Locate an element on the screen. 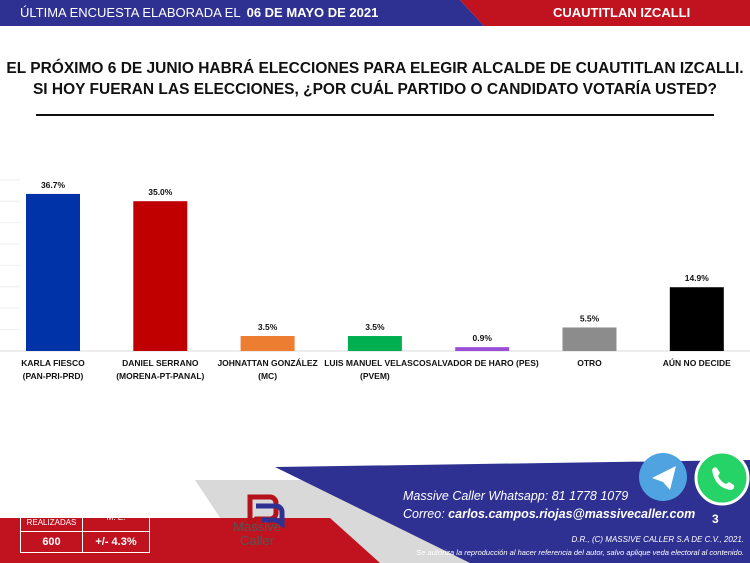 The image size is (750, 563). email-link: carlos.campos.riojas@massivecaller.com is located at coordinates (572, 514).